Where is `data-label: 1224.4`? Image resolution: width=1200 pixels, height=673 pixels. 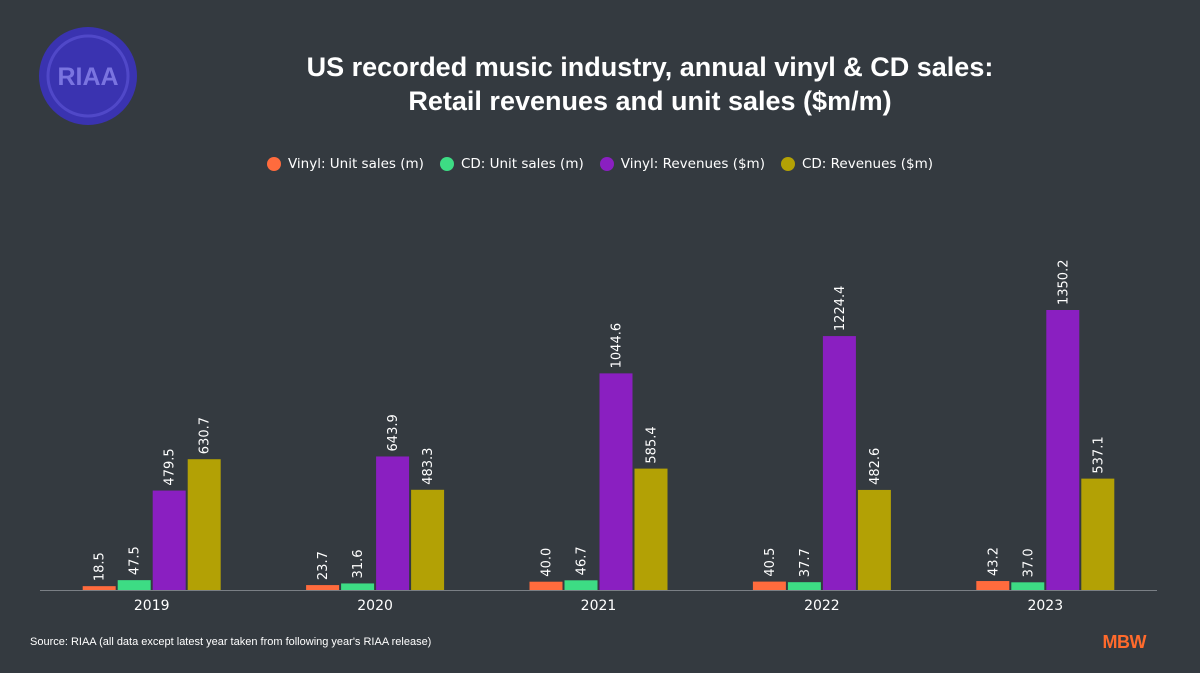
data-label: 1224.4 is located at coordinates (840, 309).